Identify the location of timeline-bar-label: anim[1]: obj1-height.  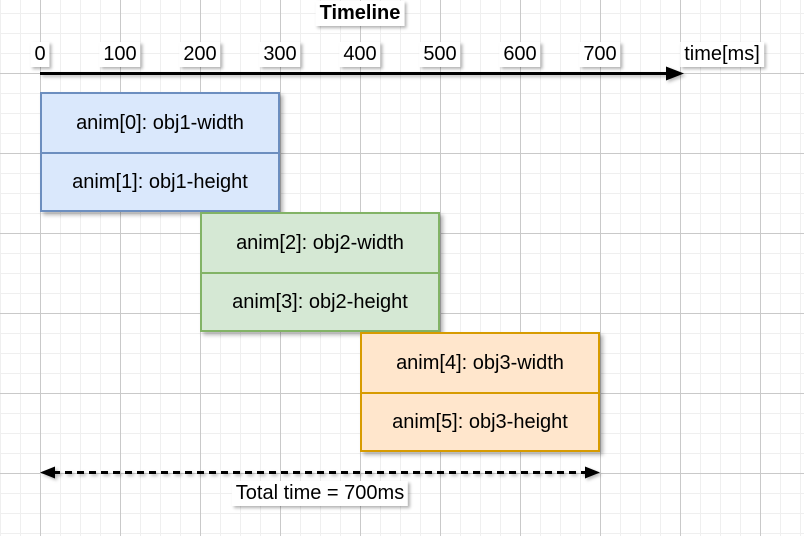
(160, 181).